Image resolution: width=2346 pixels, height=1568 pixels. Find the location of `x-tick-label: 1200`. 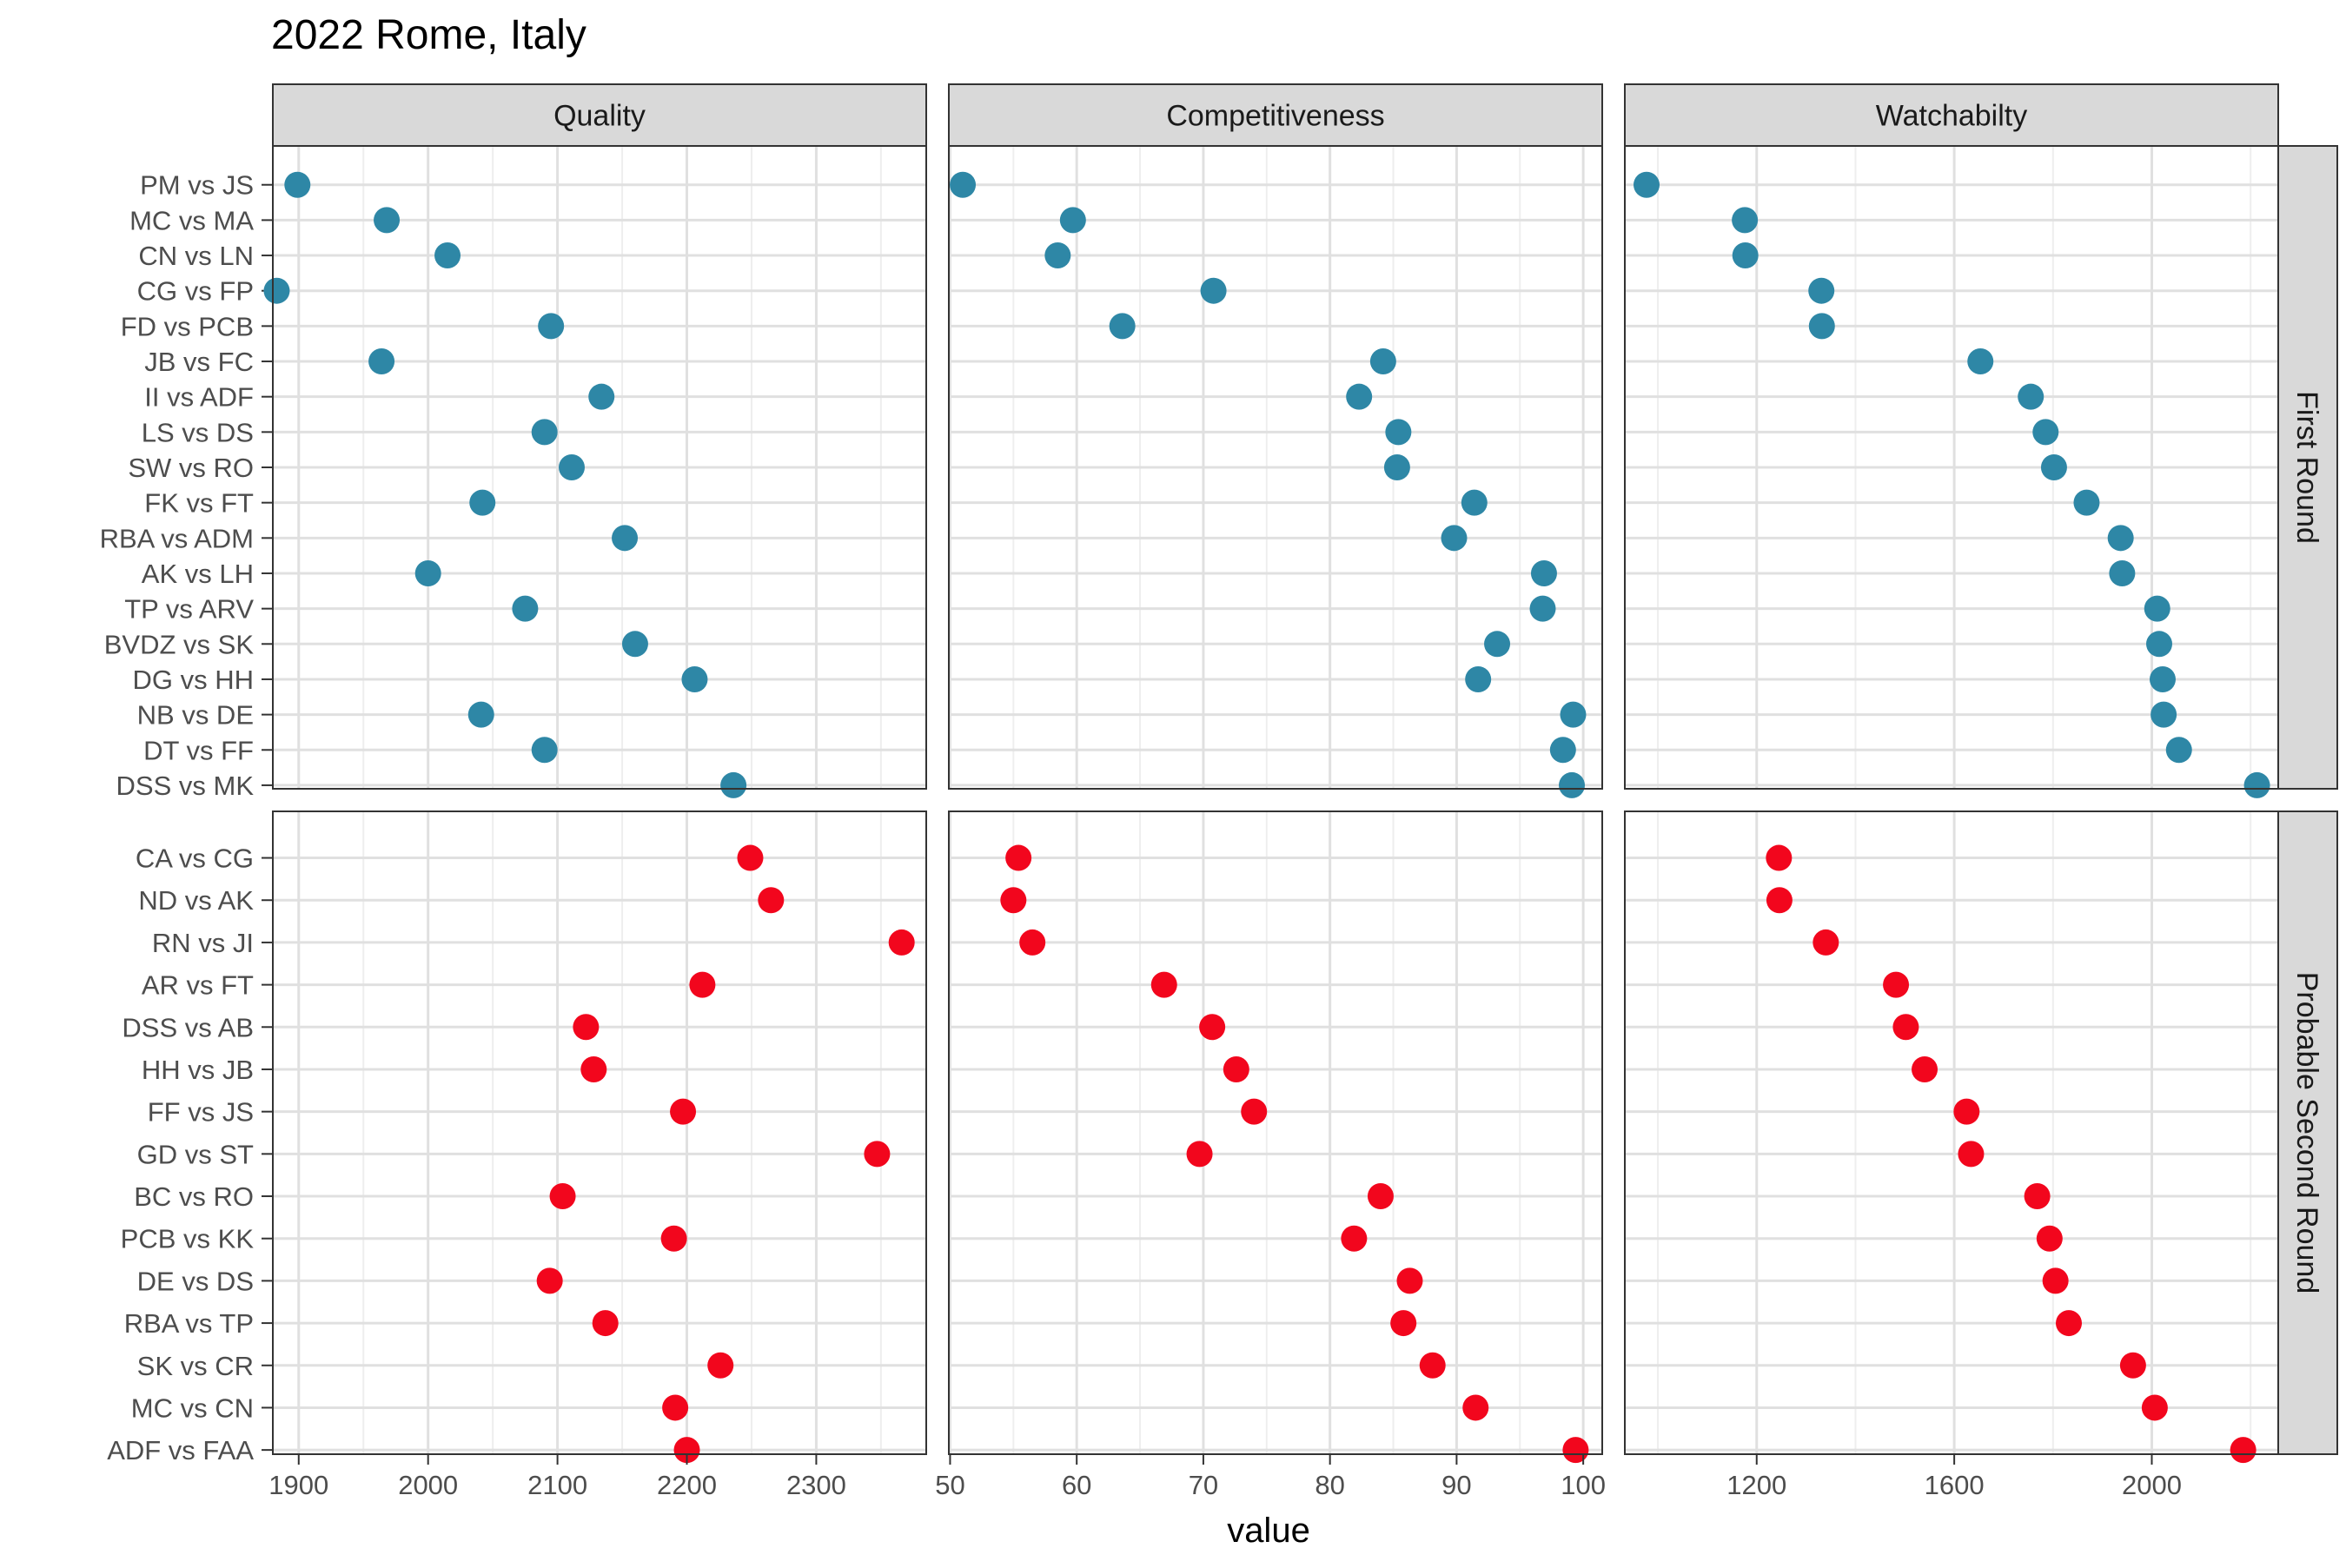

x-tick-label: 1200 is located at coordinates (1756, 1485).